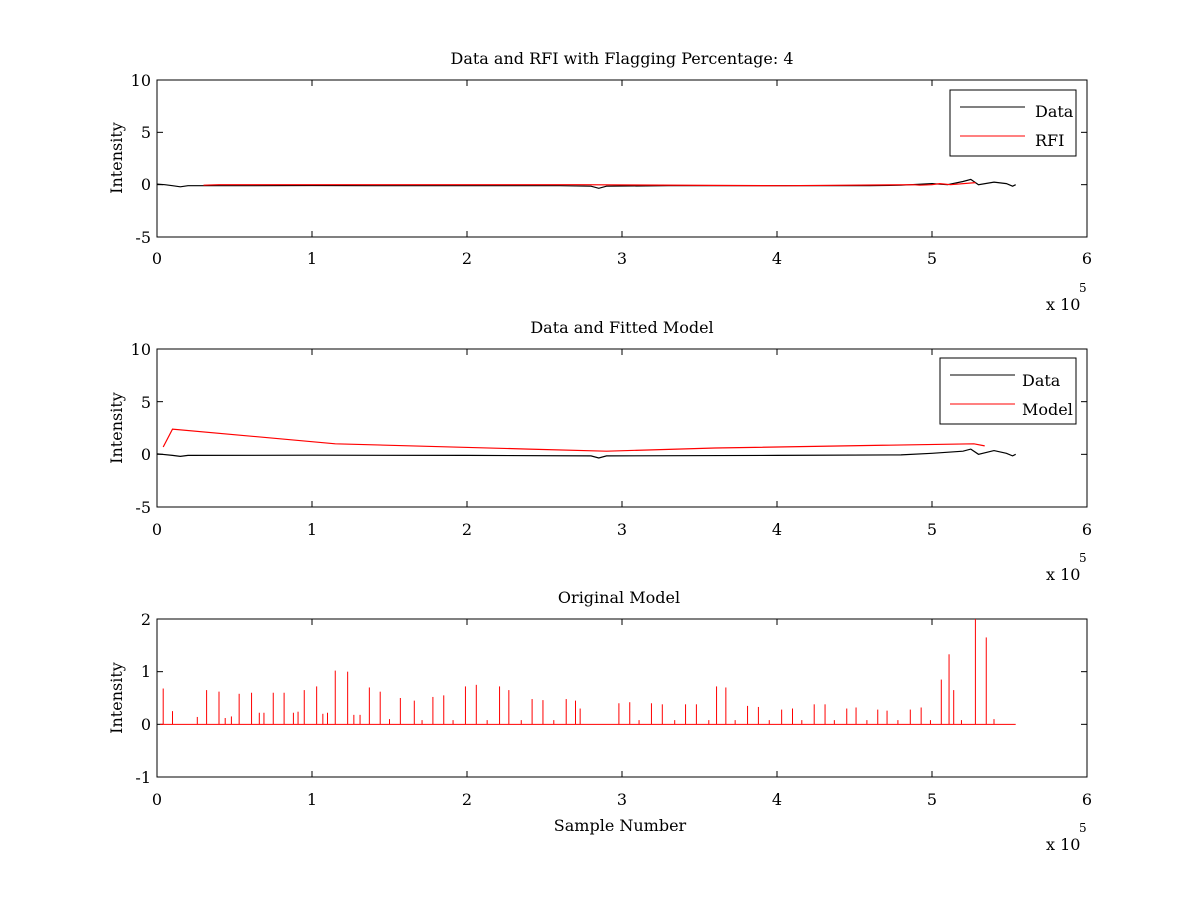 The height and width of the screenshot is (900, 1200). Describe the element at coordinates (143, 698) in the screenshot. I see `y-tick-labels: -1 0 1 2` at that location.